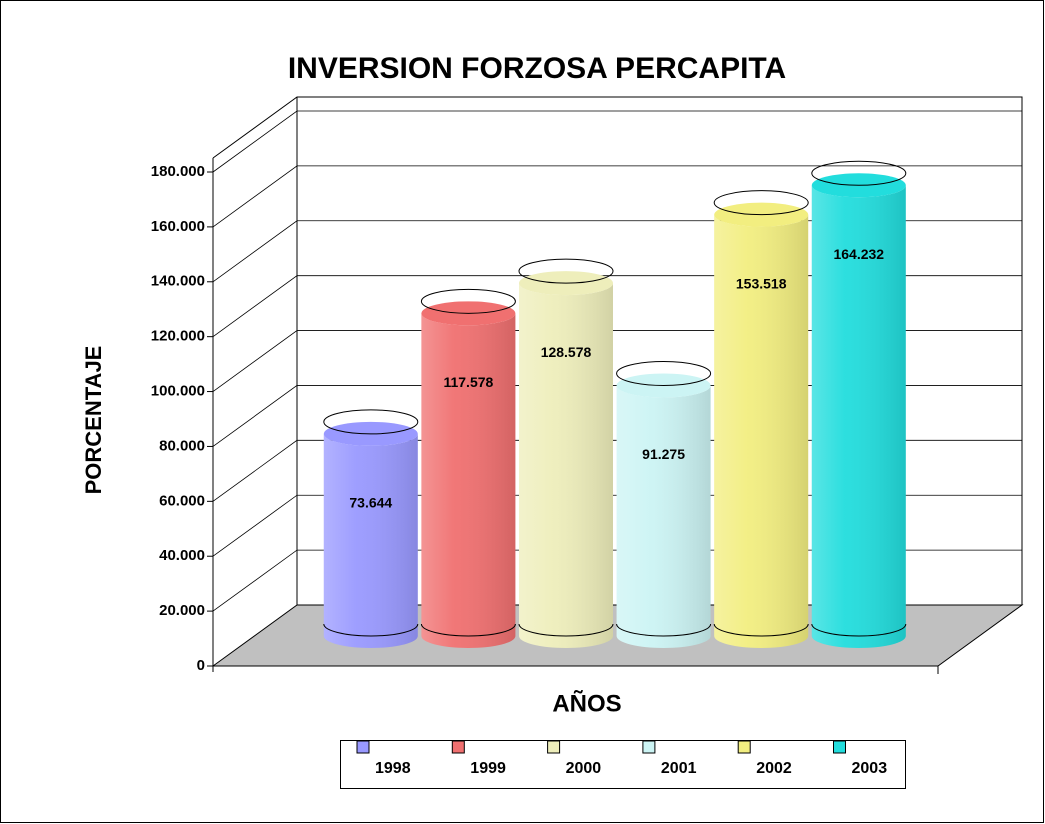 This screenshot has width=1045, height=824. What do you see at coordinates (182, 610) in the screenshot?
I see `y-tick-label: 20.000` at bounding box center [182, 610].